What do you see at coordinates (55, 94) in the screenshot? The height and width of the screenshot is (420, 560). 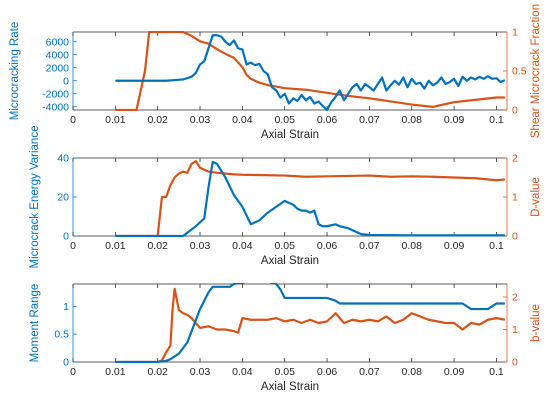 I see `left-y-tick-label: -2000` at bounding box center [55, 94].